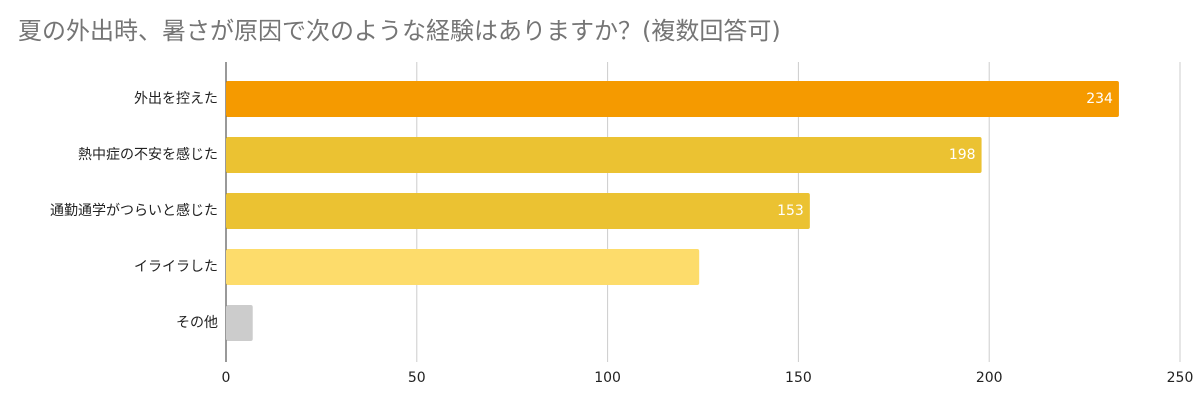 The image size is (1200, 409). What do you see at coordinates (148, 154) in the screenshot?
I see `y-tick-label: 熱中症の不安を感じた` at bounding box center [148, 154].